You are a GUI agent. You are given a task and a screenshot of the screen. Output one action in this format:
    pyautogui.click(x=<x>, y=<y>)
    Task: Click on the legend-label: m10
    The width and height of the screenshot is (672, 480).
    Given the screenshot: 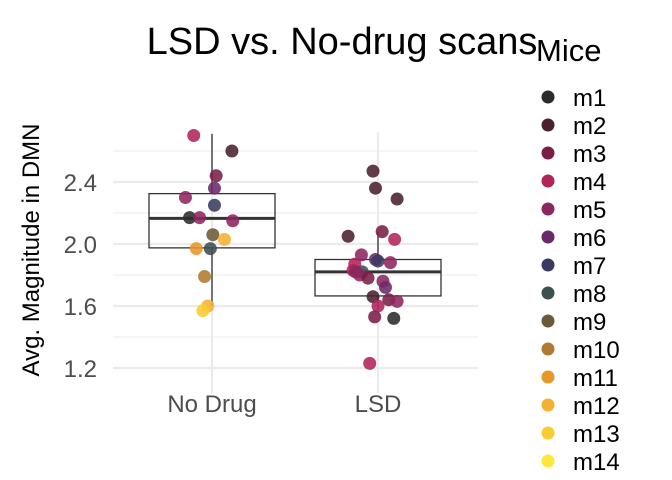 What is the action you would take?
    pyautogui.click(x=596, y=350)
    